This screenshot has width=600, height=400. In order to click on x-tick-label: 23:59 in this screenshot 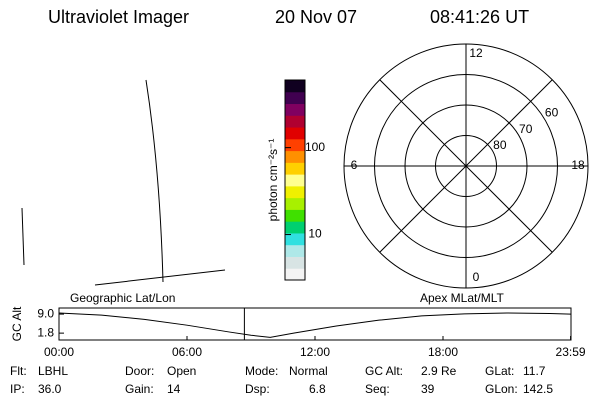, I will do `click(571, 352)`.